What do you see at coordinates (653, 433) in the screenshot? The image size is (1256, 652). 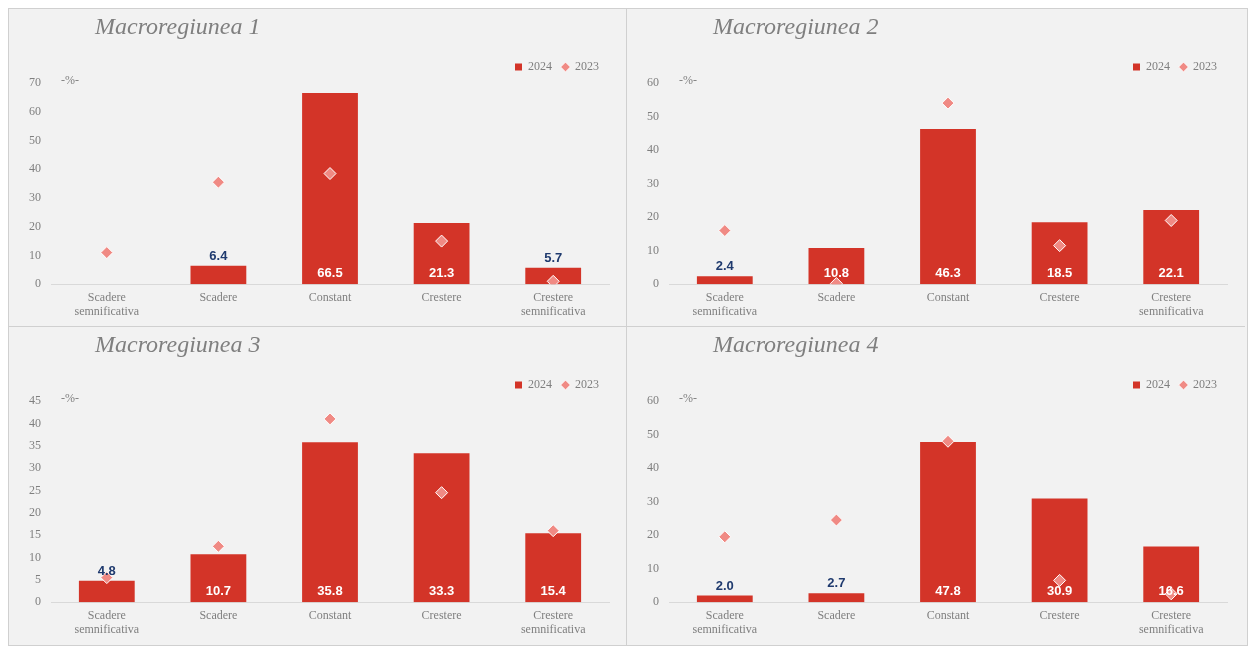 I see `y-tick-label: 50` at bounding box center [653, 433].